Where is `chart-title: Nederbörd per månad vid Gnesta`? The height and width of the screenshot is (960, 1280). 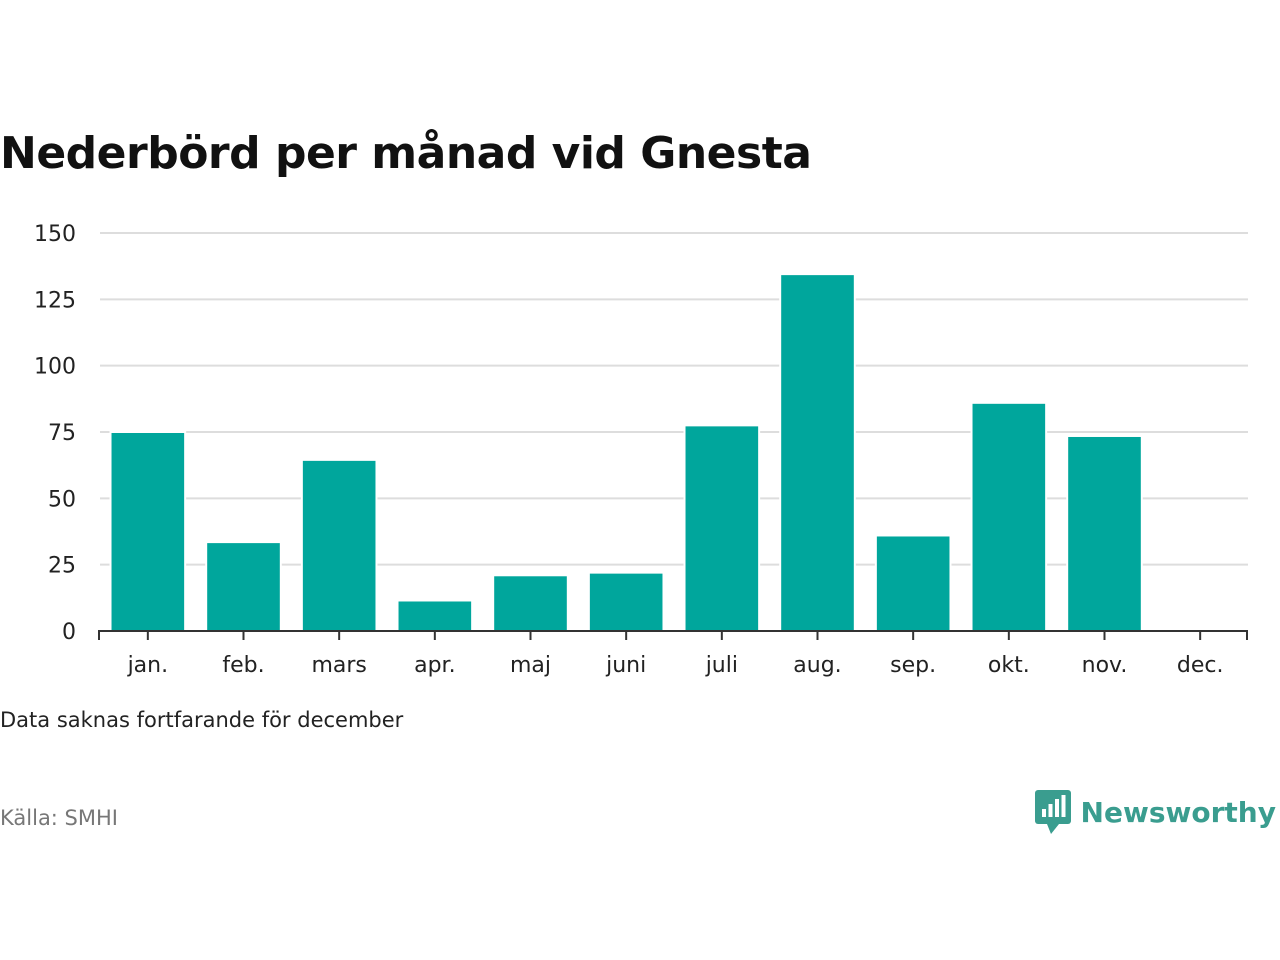 chart-title: Nederbörd per månad vid Gnesta is located at coordinates (406, 153).